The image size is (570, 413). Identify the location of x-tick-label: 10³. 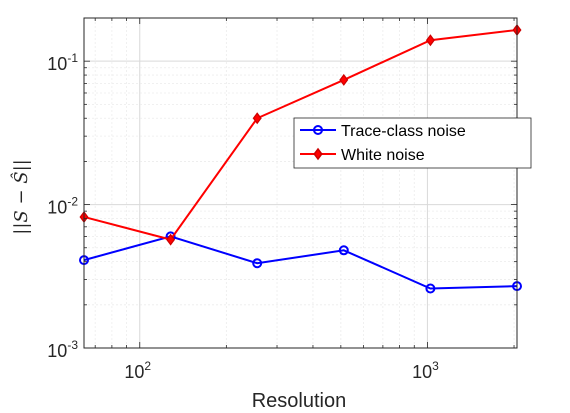
(425, 370).